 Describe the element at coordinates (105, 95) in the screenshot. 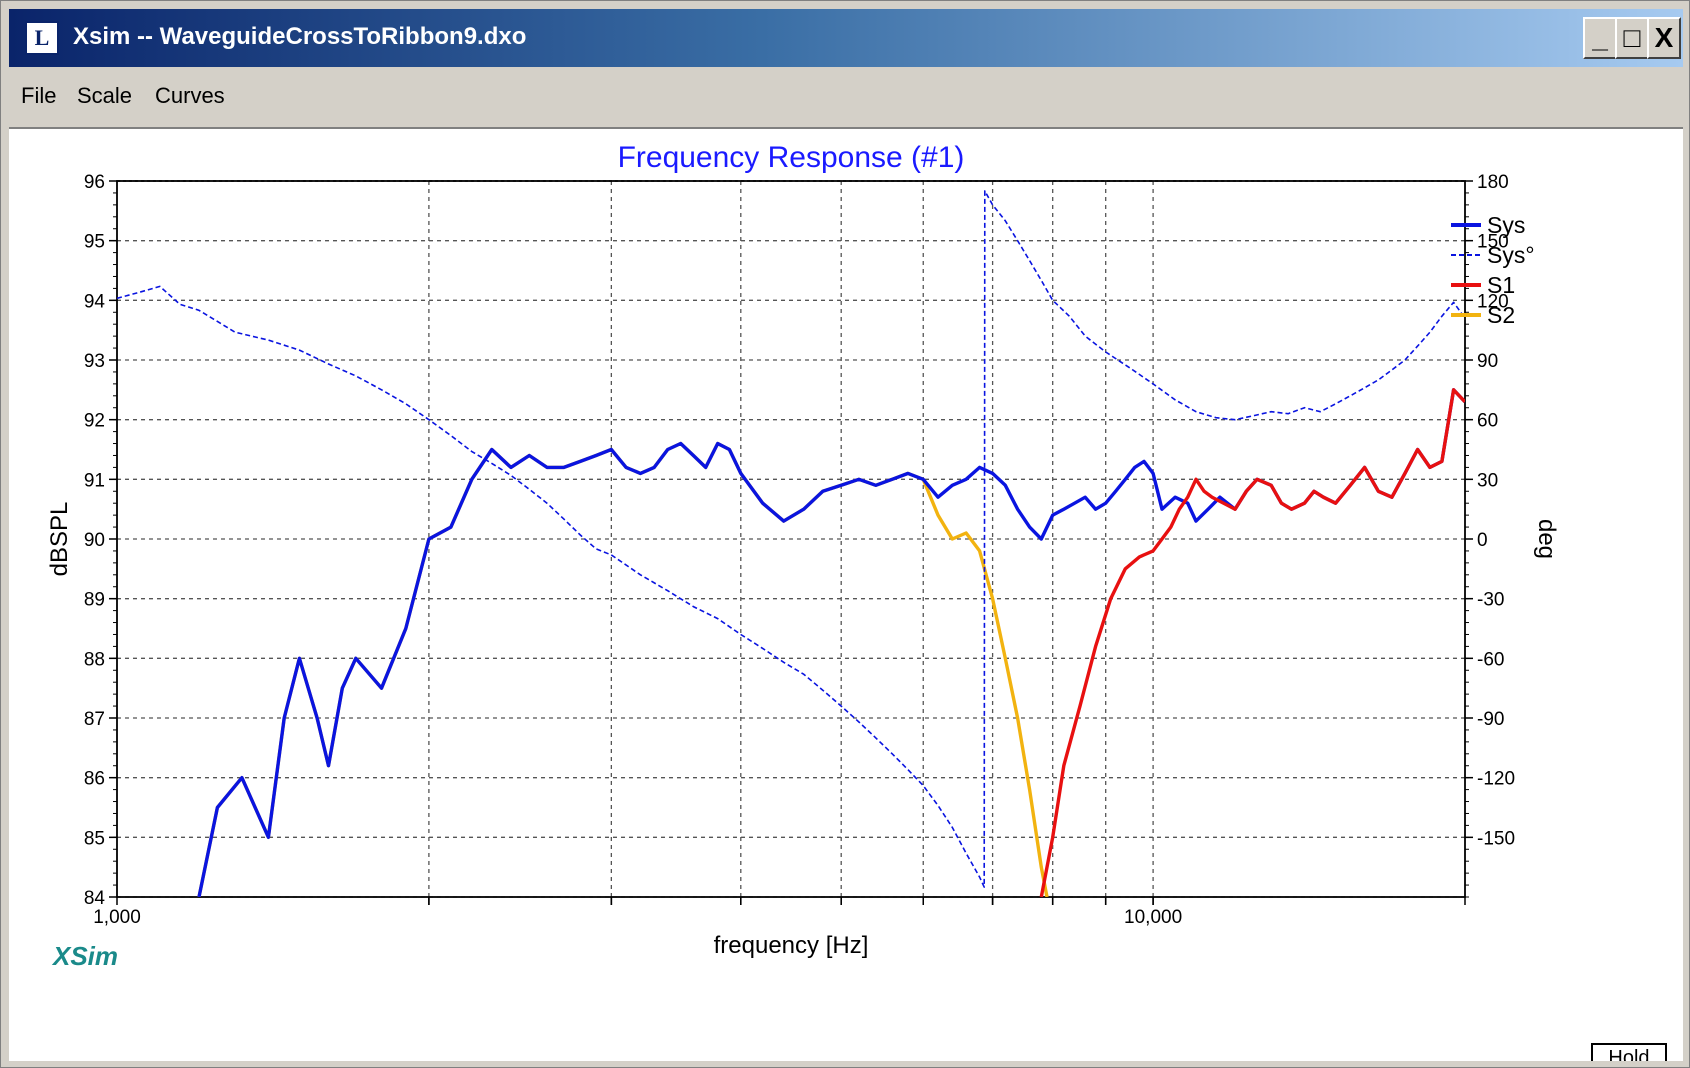

I see `menu-scale: Scale` at that location.